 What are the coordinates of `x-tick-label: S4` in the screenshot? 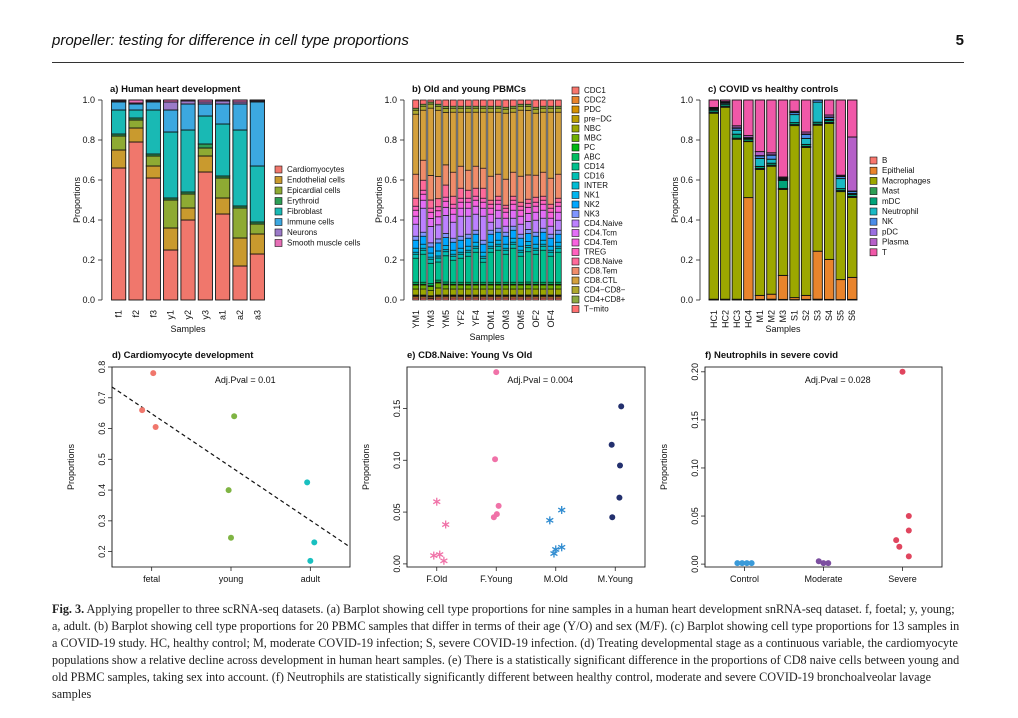 It's located at (829, 315).